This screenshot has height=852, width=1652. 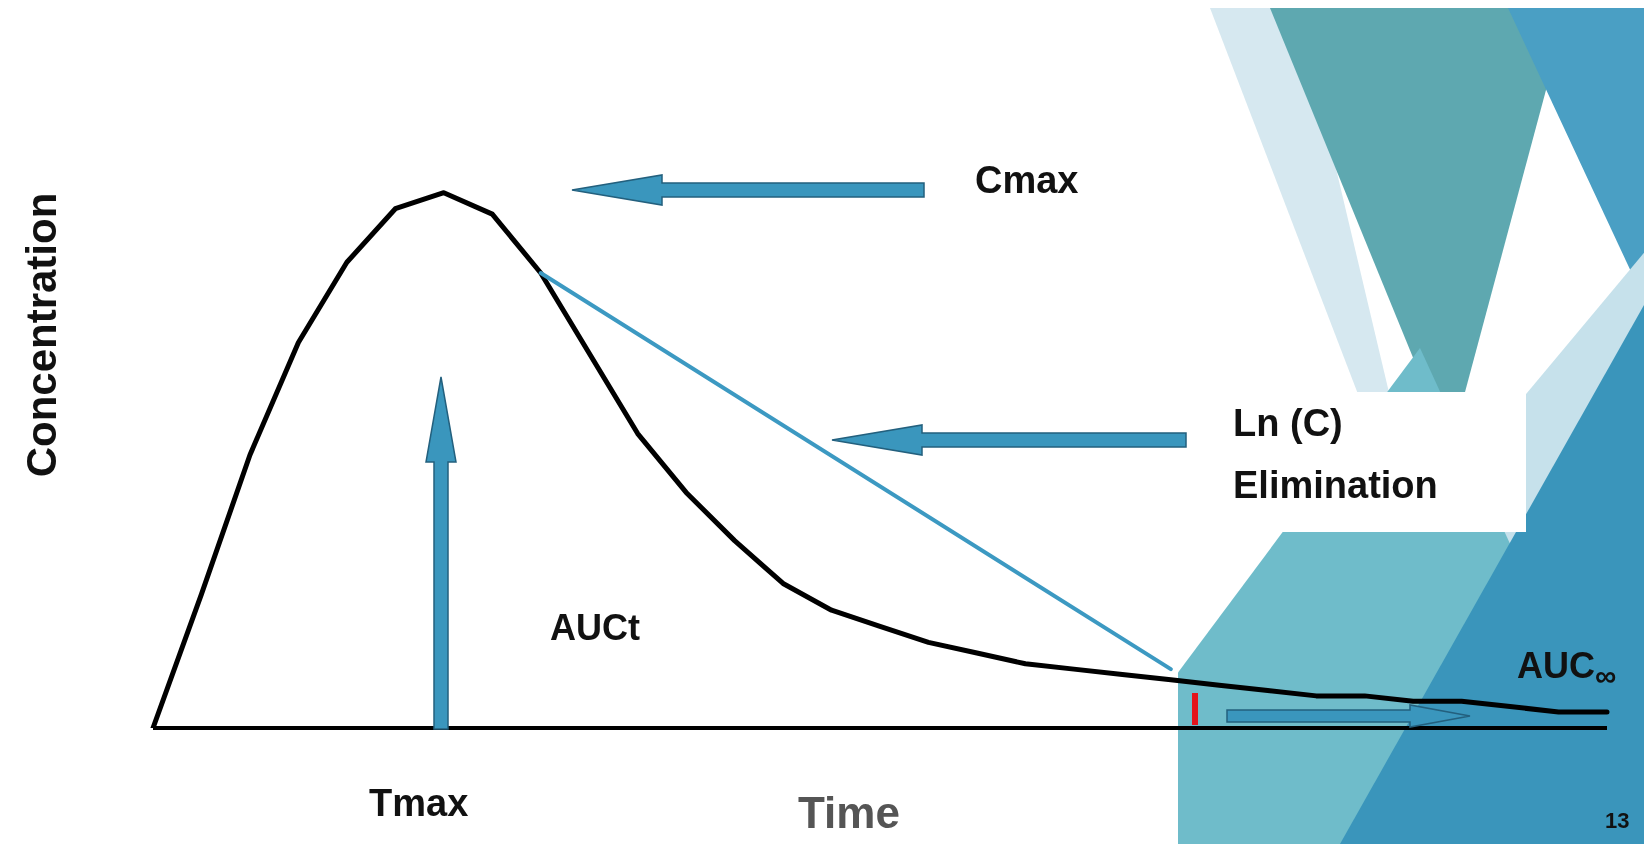 What do you see at coordinates (1288, 423) in the screenshot?
I see `annotation: Ln (C)` at bounding box center [1288, 423].